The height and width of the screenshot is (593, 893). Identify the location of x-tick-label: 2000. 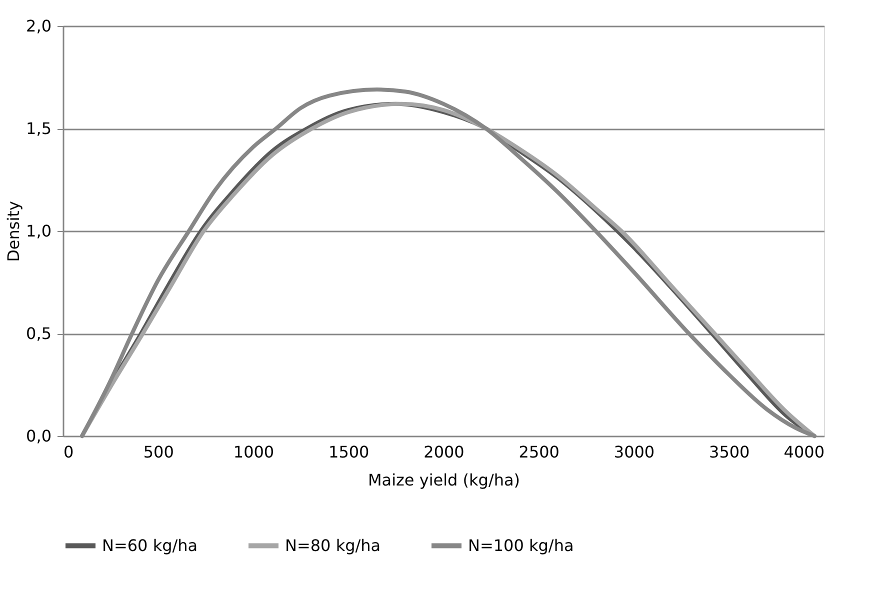
(444, 452).